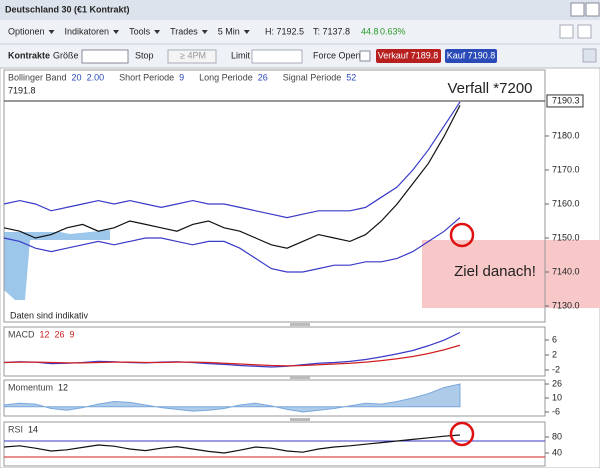 The width and height of the screenshot is (600, 473). I want to click on sell-label: Verkauf 7189.8, so click(408, 55).